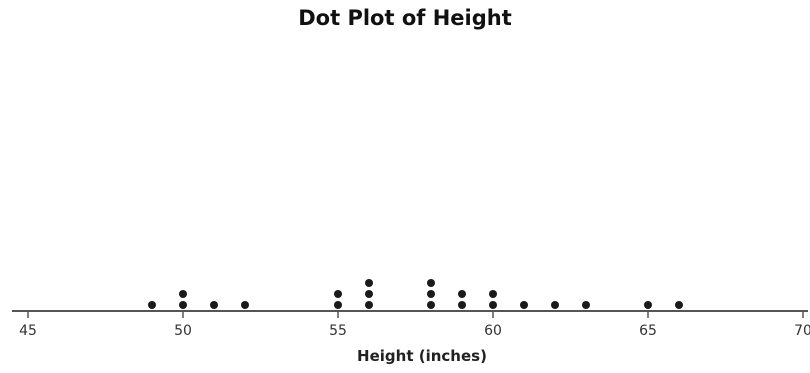 Image resolution: width=810 pixels, height=373 pixels. I want to click on dots-layer, so click(415, 294).